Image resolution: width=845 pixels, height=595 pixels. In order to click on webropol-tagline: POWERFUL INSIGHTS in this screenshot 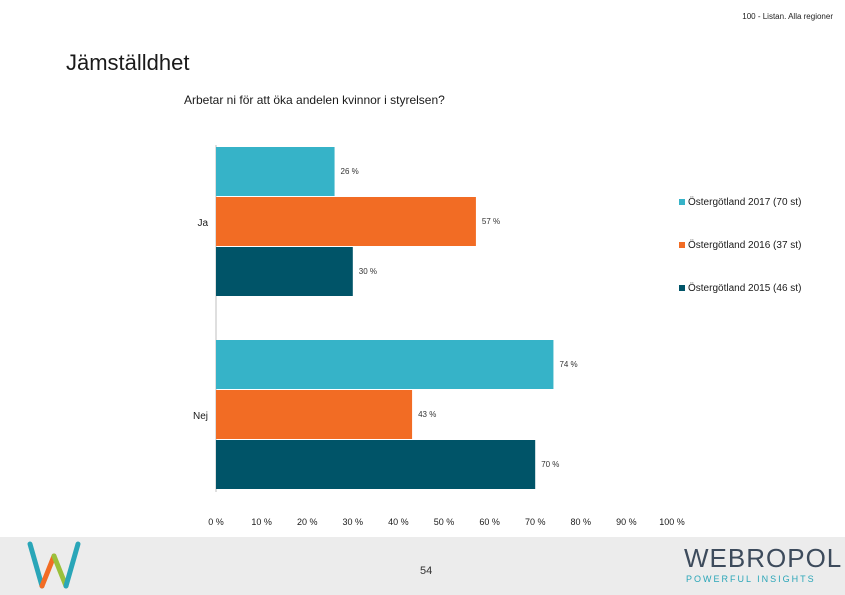, I will do `click(751, 579)`.